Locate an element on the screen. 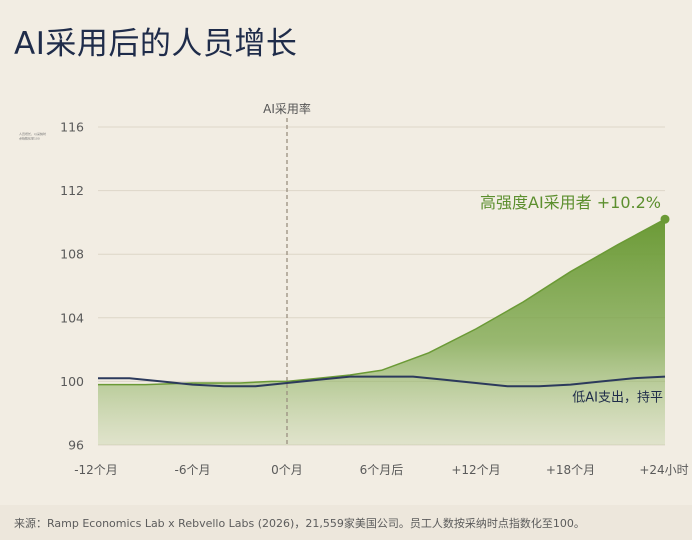 This screenshot has height=540, width=692. y-tick-label: 104 is located at coordinates (72, 317).